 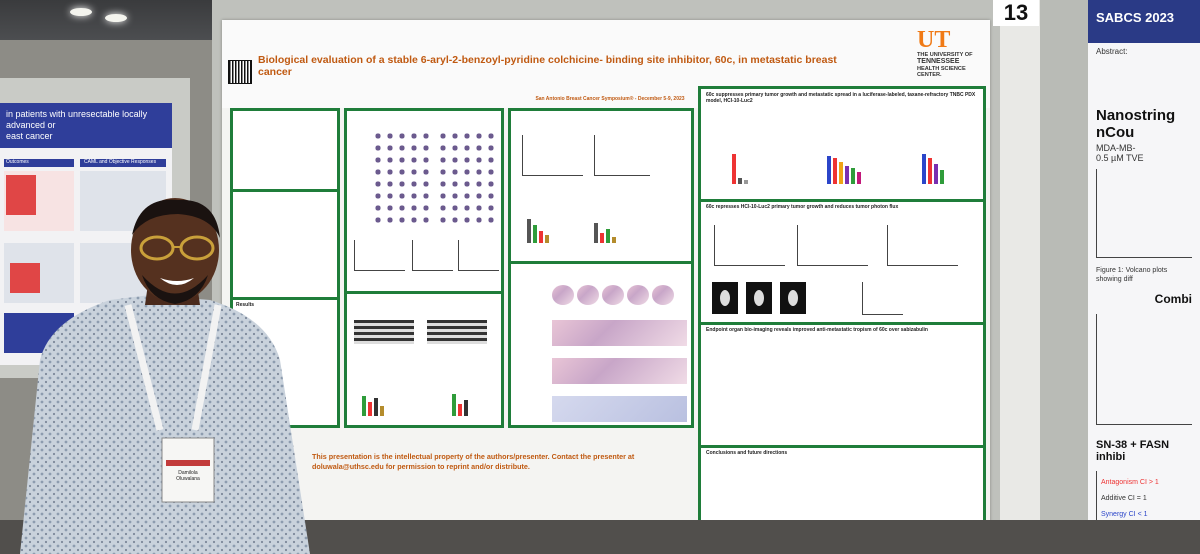 What do you see at coordinates (922, 245) in the screenshot?
I see `body-weight-plot` at bounding box center [922, 245].